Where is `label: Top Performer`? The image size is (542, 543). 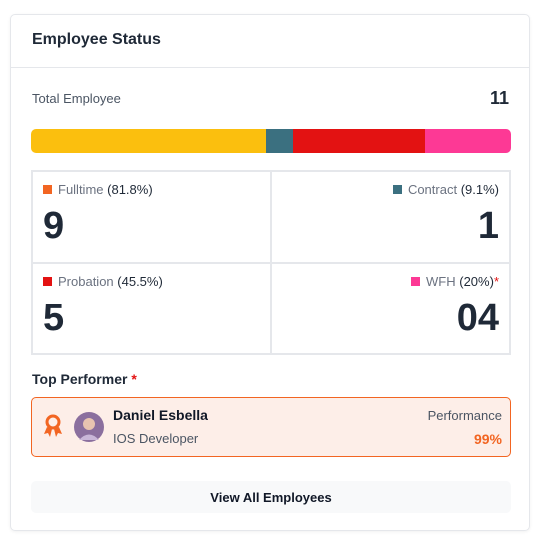 label: Top Performer is located at coordinates (80, 379).